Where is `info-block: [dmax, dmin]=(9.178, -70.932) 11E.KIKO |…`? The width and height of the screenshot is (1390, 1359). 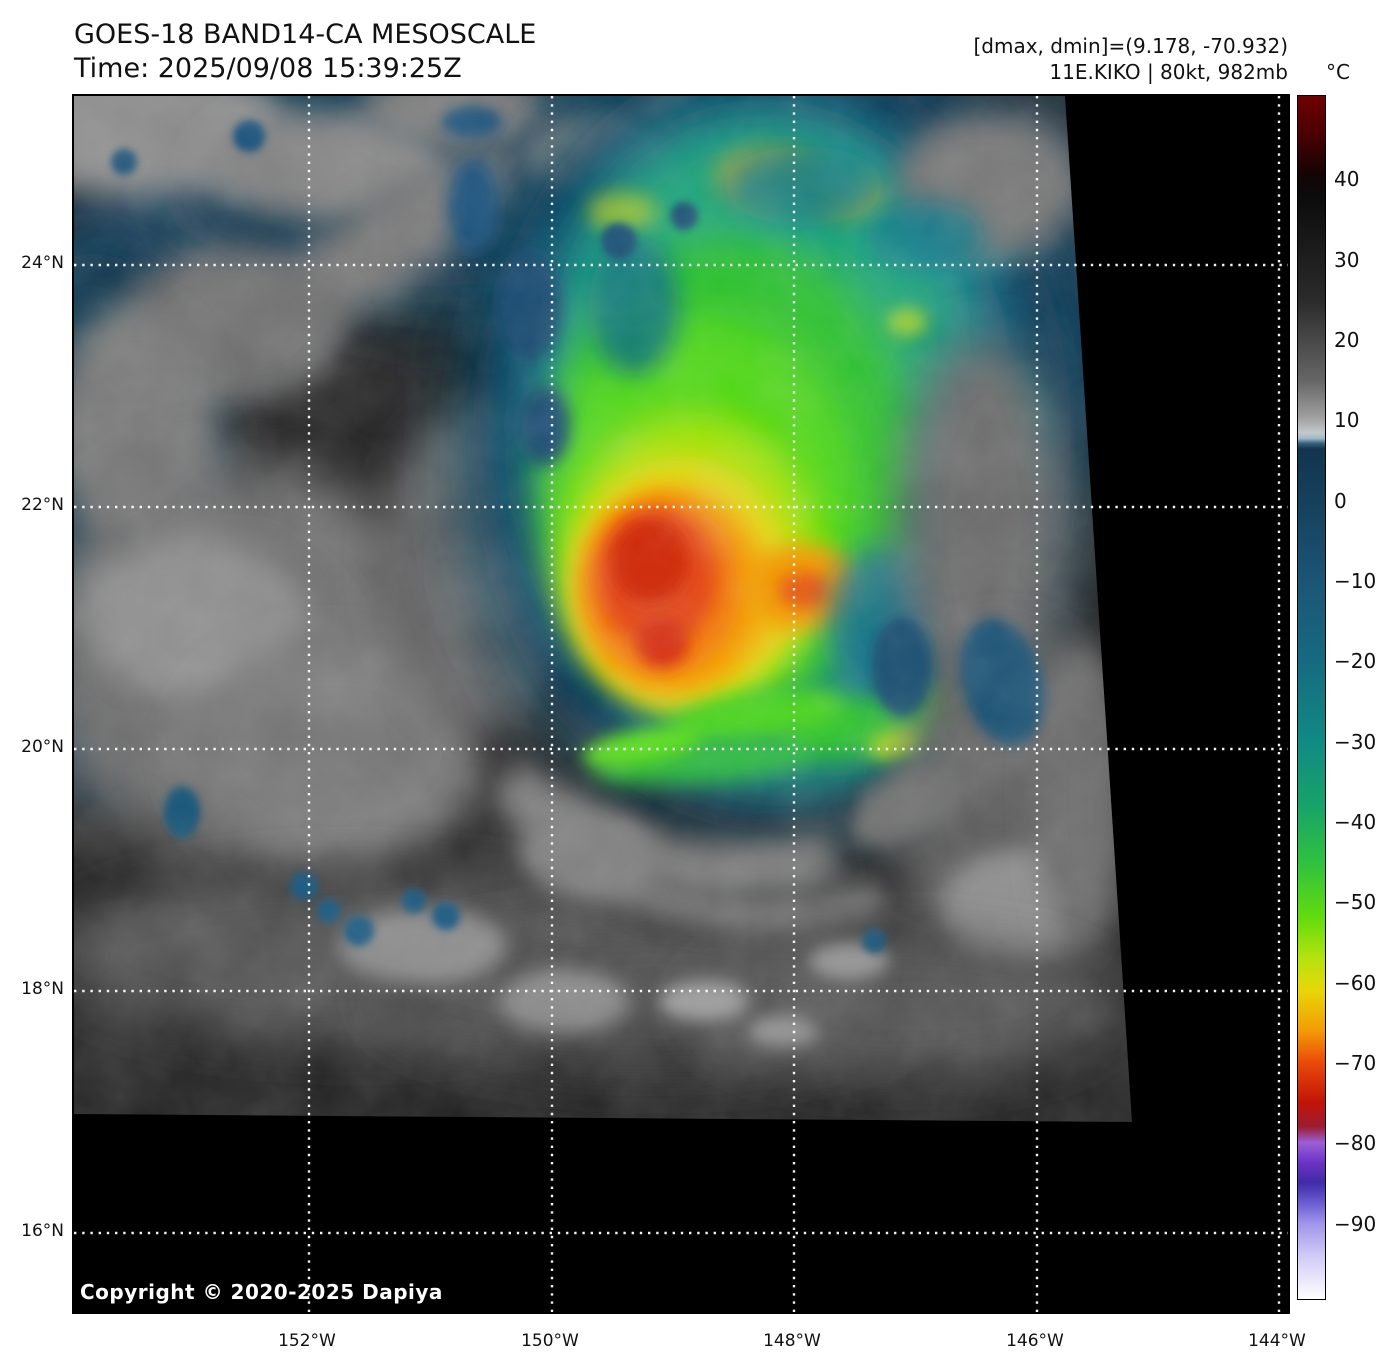
info-block: [dmax, dmin]=(9.178, -70.932) 11E.KIKO |… is located at coordinates (1130, 59).